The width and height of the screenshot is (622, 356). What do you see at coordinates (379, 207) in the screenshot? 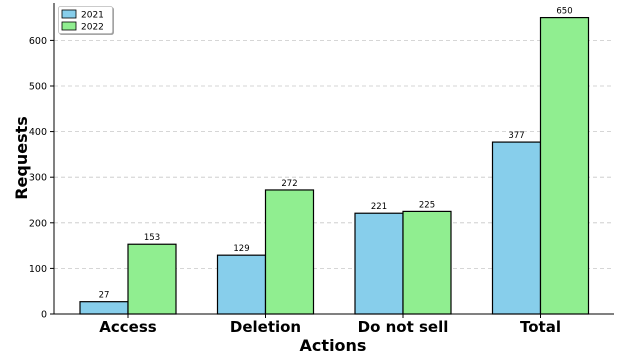
I see `data-label: 221` at bounding box center [379, 207].